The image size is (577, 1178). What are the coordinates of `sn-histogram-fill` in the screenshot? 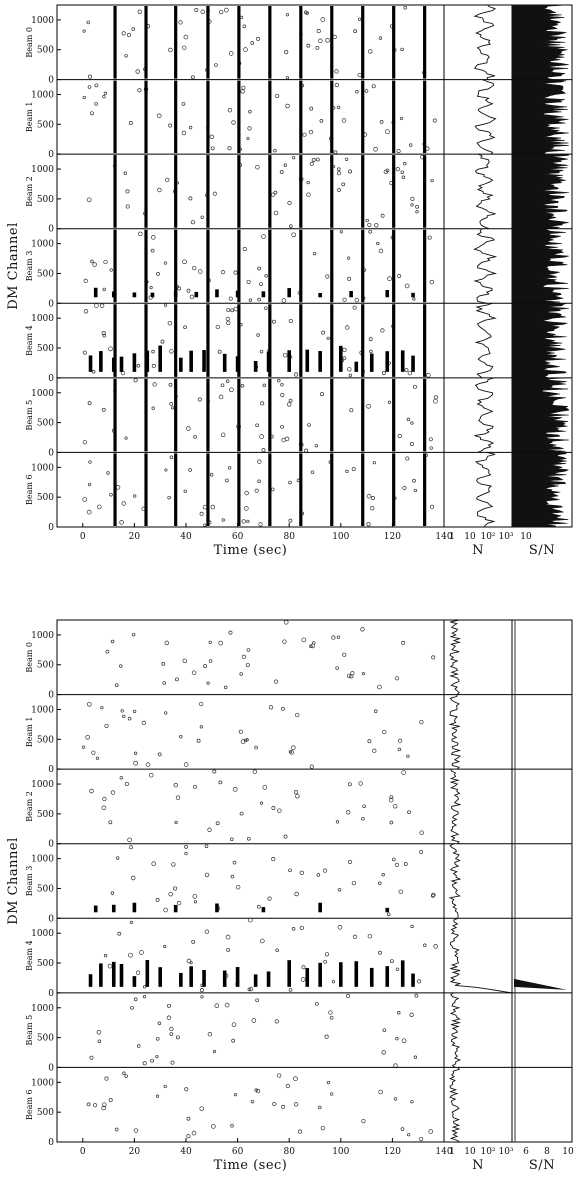 It's located at (540, 341).